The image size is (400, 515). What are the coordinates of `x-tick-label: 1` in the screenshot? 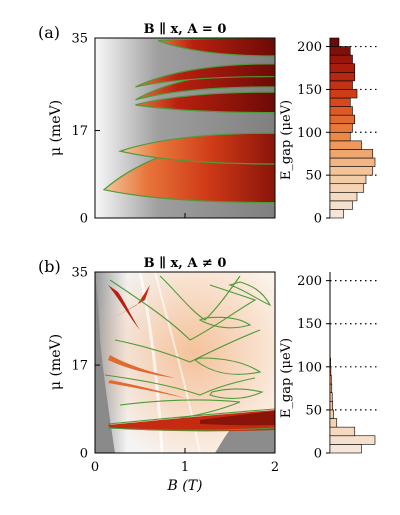 It's located at (185, 467).